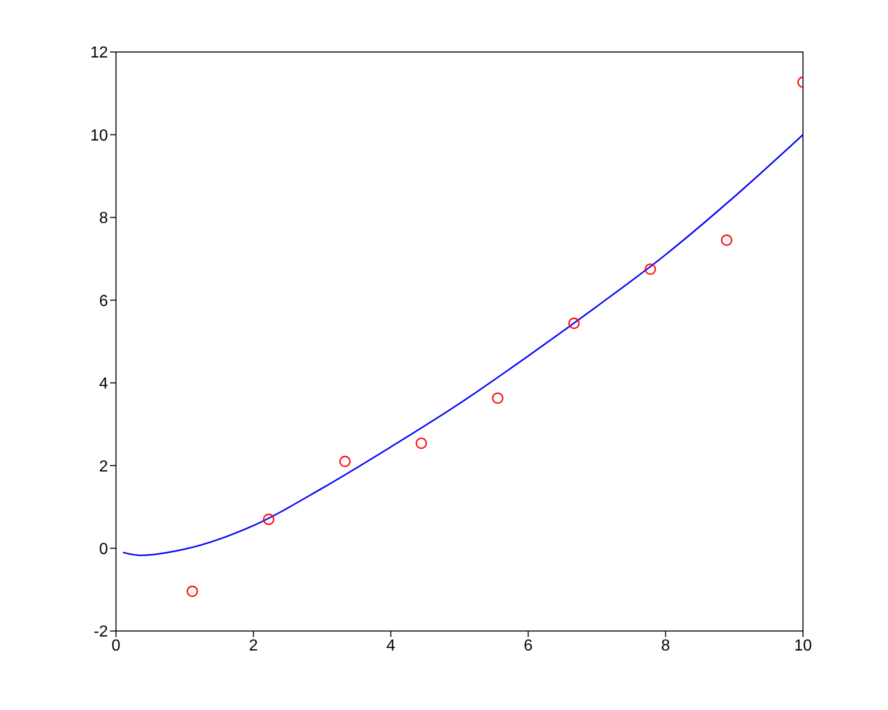  What do you see at coordinates (103, 301) in the screenshot?
I see `y-tick-label: 6` at bounding box center [103, 301].